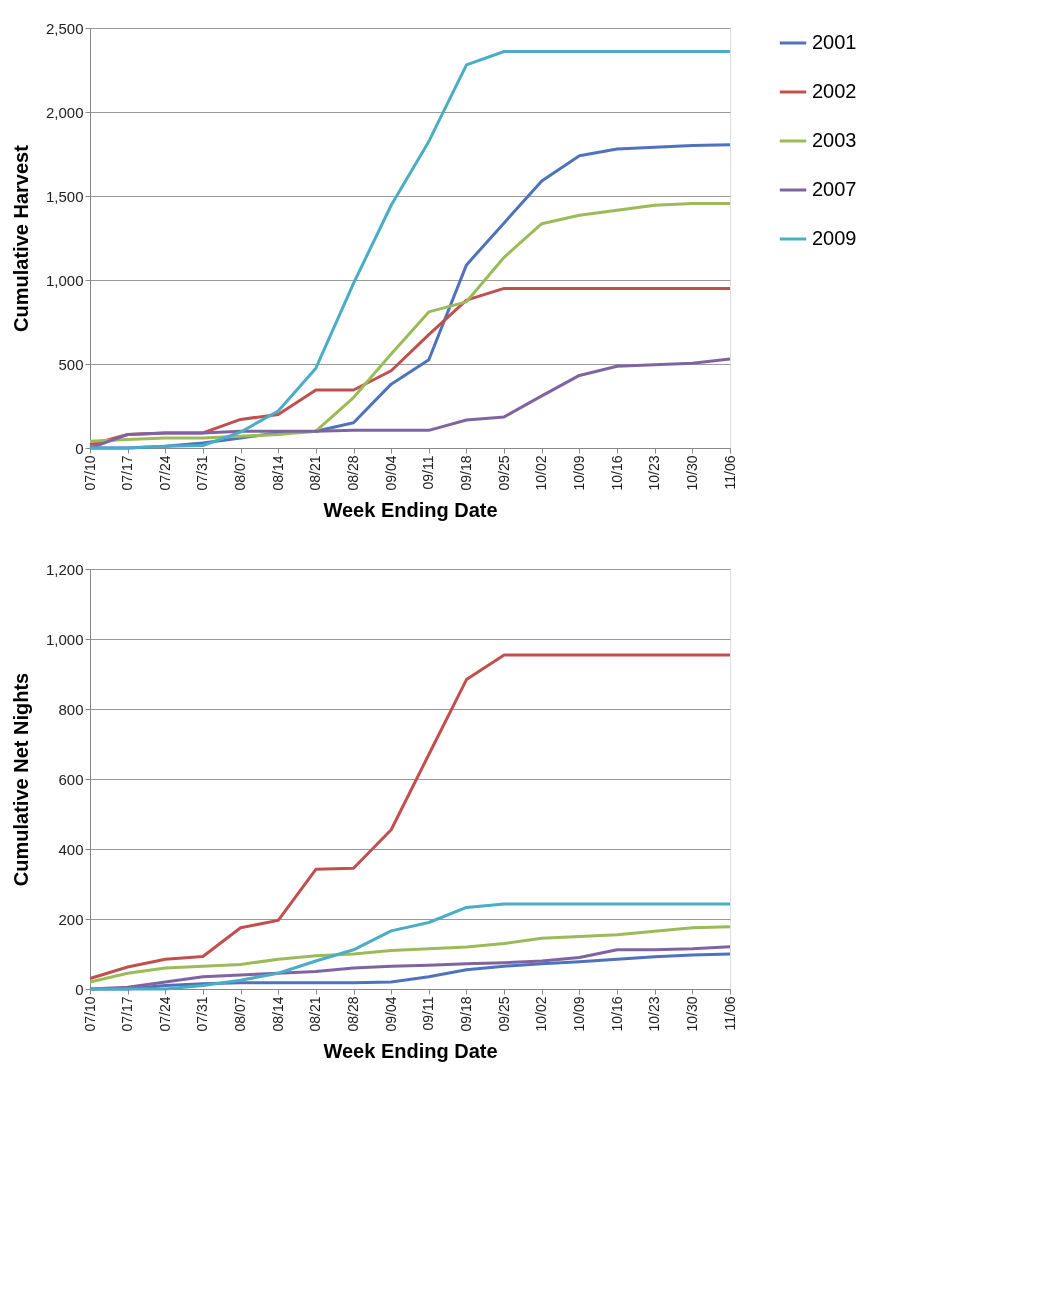 The image size is (1038, 1296). I want to click on legend-label: 2007, so click(834, 189).